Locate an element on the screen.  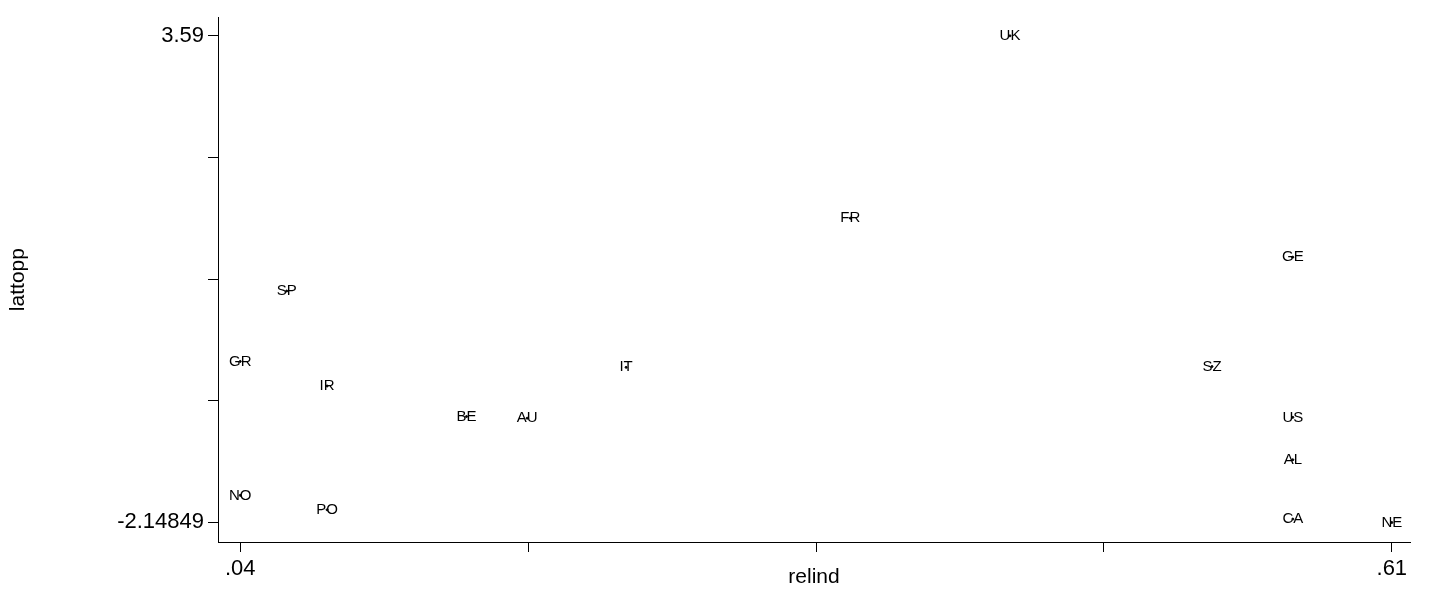
data-label: IR is located at coordinates (327, 385).